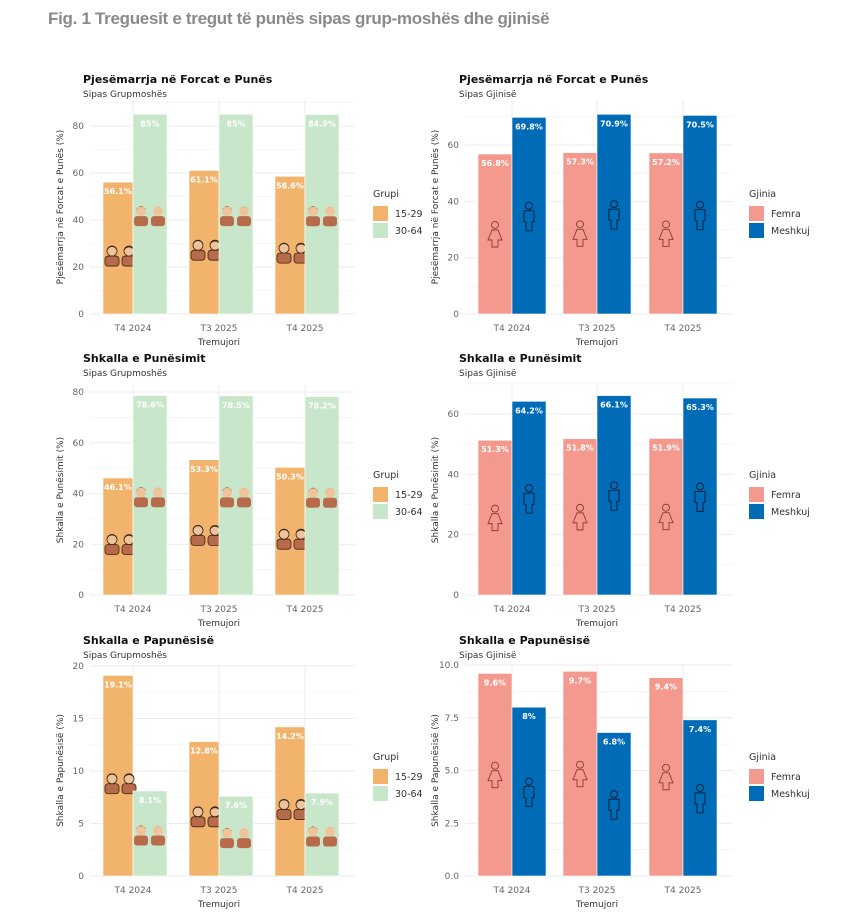  Describe the element at coordinates (436, 490) in the screenshot. I see `y-axis-label: Shkalla e Punësimit (%)` at that location.